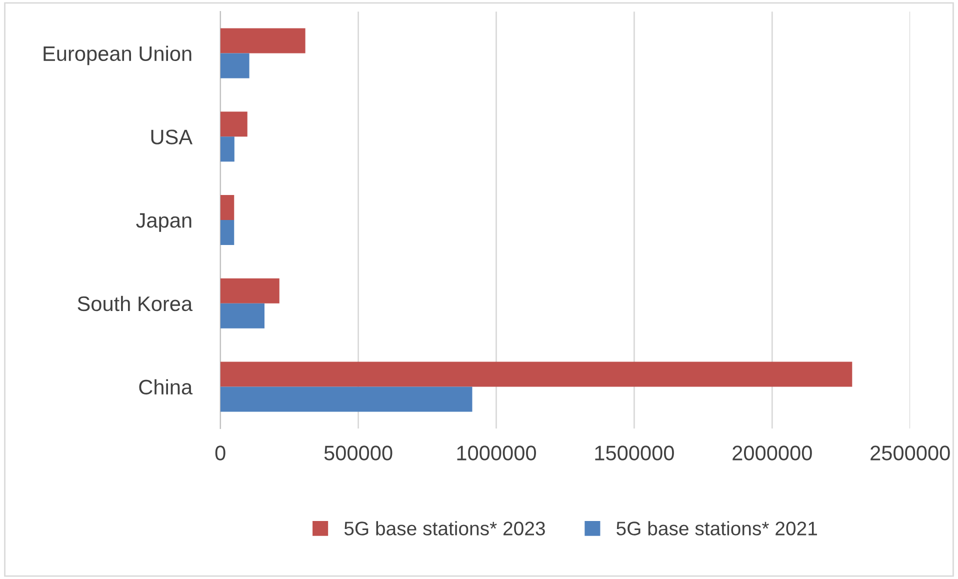 This screenshot has width=958, height=579. What do you see at coordinates (166, 387) in the screenshot?
I see `y-tick-label: China` at bounding box center [166, 387].